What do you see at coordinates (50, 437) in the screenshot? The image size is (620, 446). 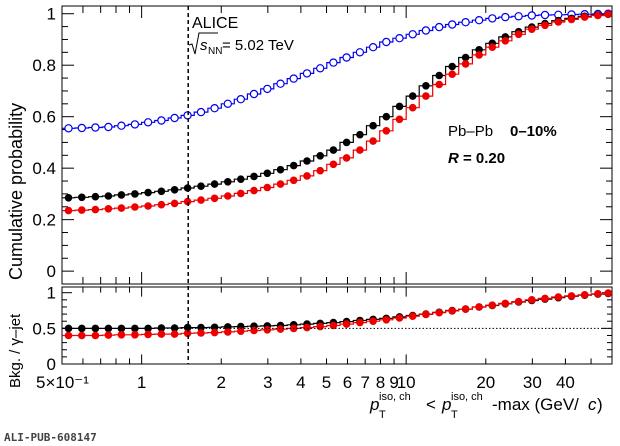 I see `publication-id: ALI-PUB-608147` at bounding box center [50, 437].